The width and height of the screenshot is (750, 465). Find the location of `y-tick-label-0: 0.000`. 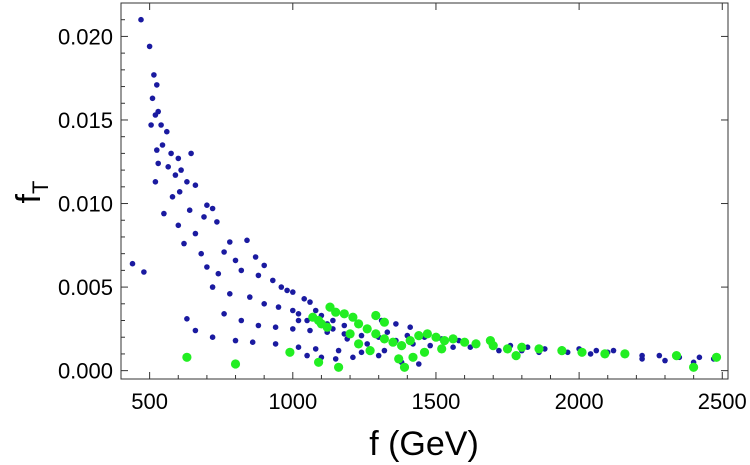

y-tick-label-0: 0.000 is located at coordinates (85, 371).